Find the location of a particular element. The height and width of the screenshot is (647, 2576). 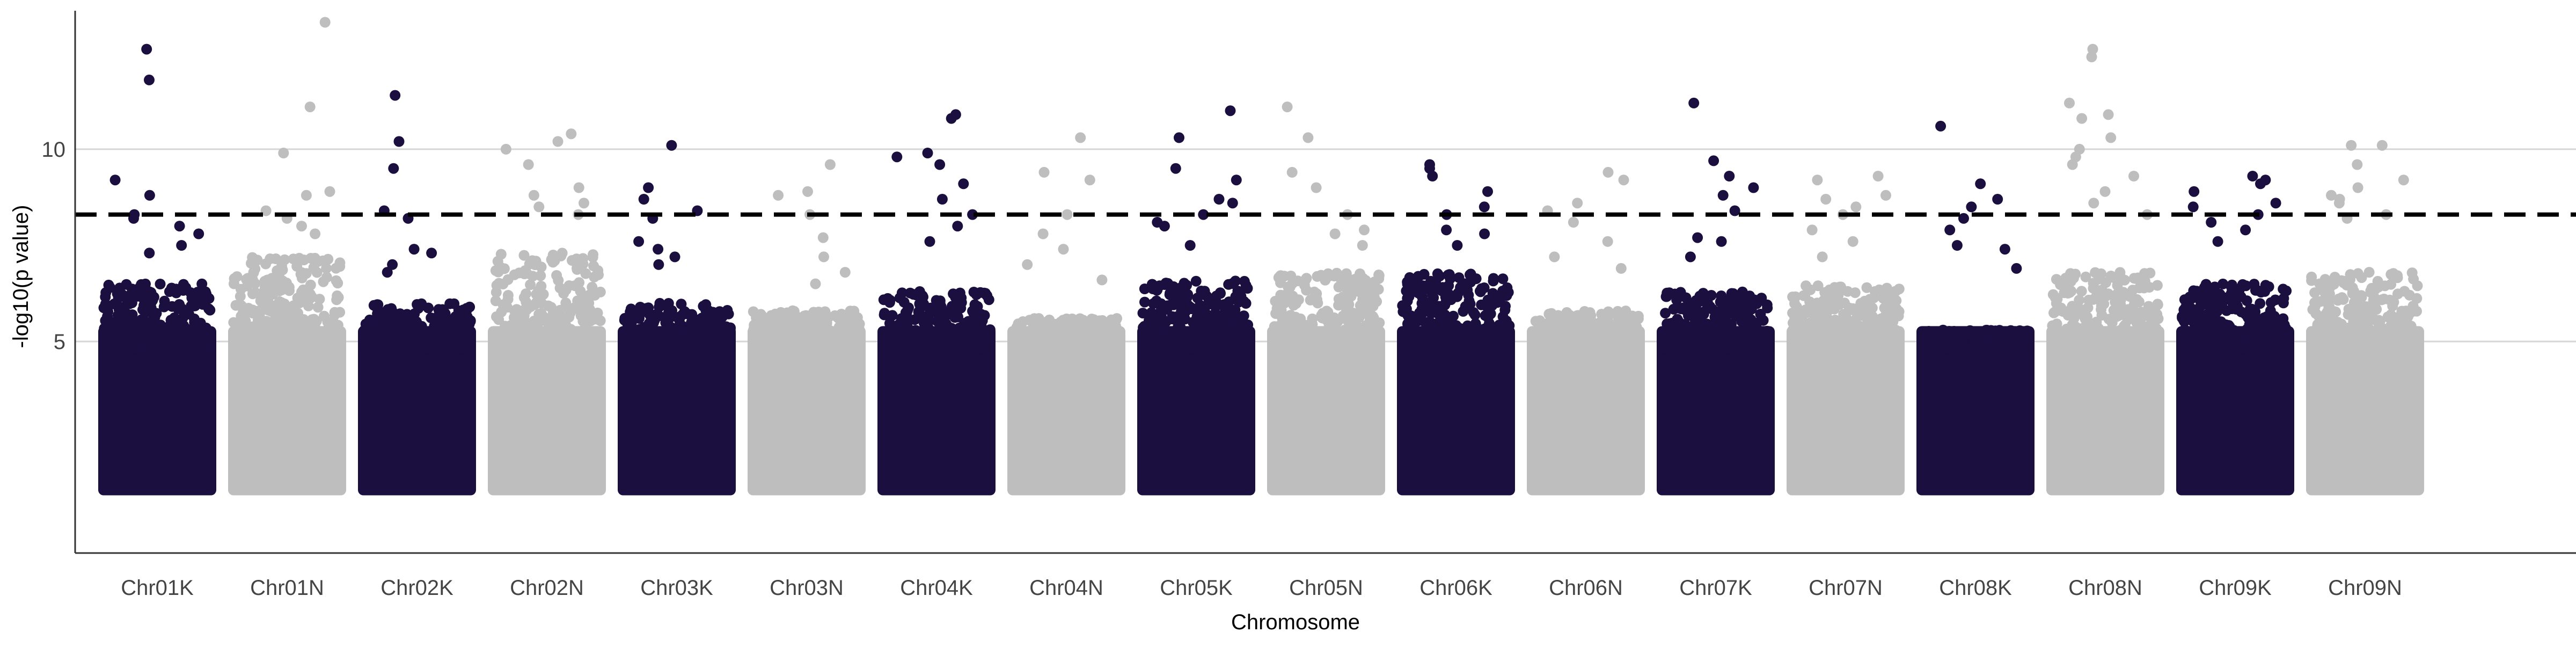

chromosome-points-Chr01N is located at coordinates (287, 256).